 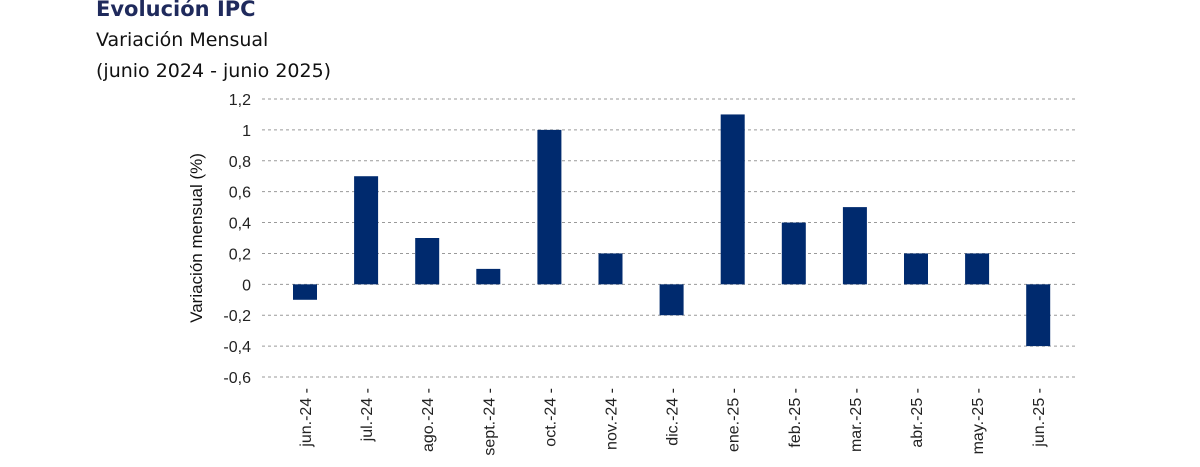 What do you see at coordinates (427, 261) in the screenshot?
I see `bar-ago.-24` at bounding box center [427, 261].